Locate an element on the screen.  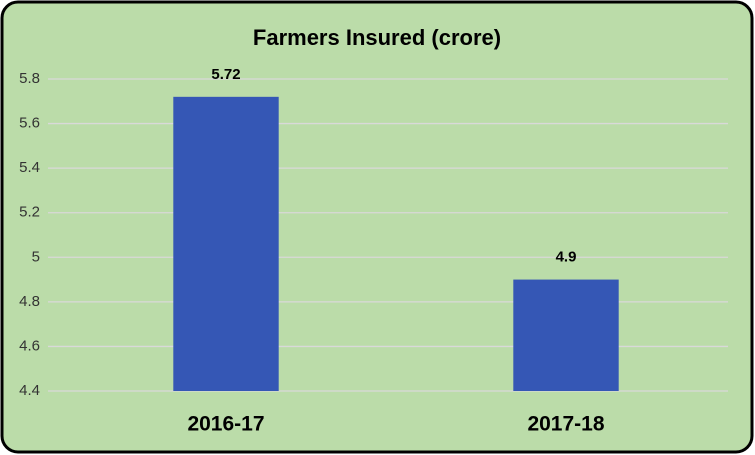
y-tick-label: 5.4 is located at coordinates (29, 167).